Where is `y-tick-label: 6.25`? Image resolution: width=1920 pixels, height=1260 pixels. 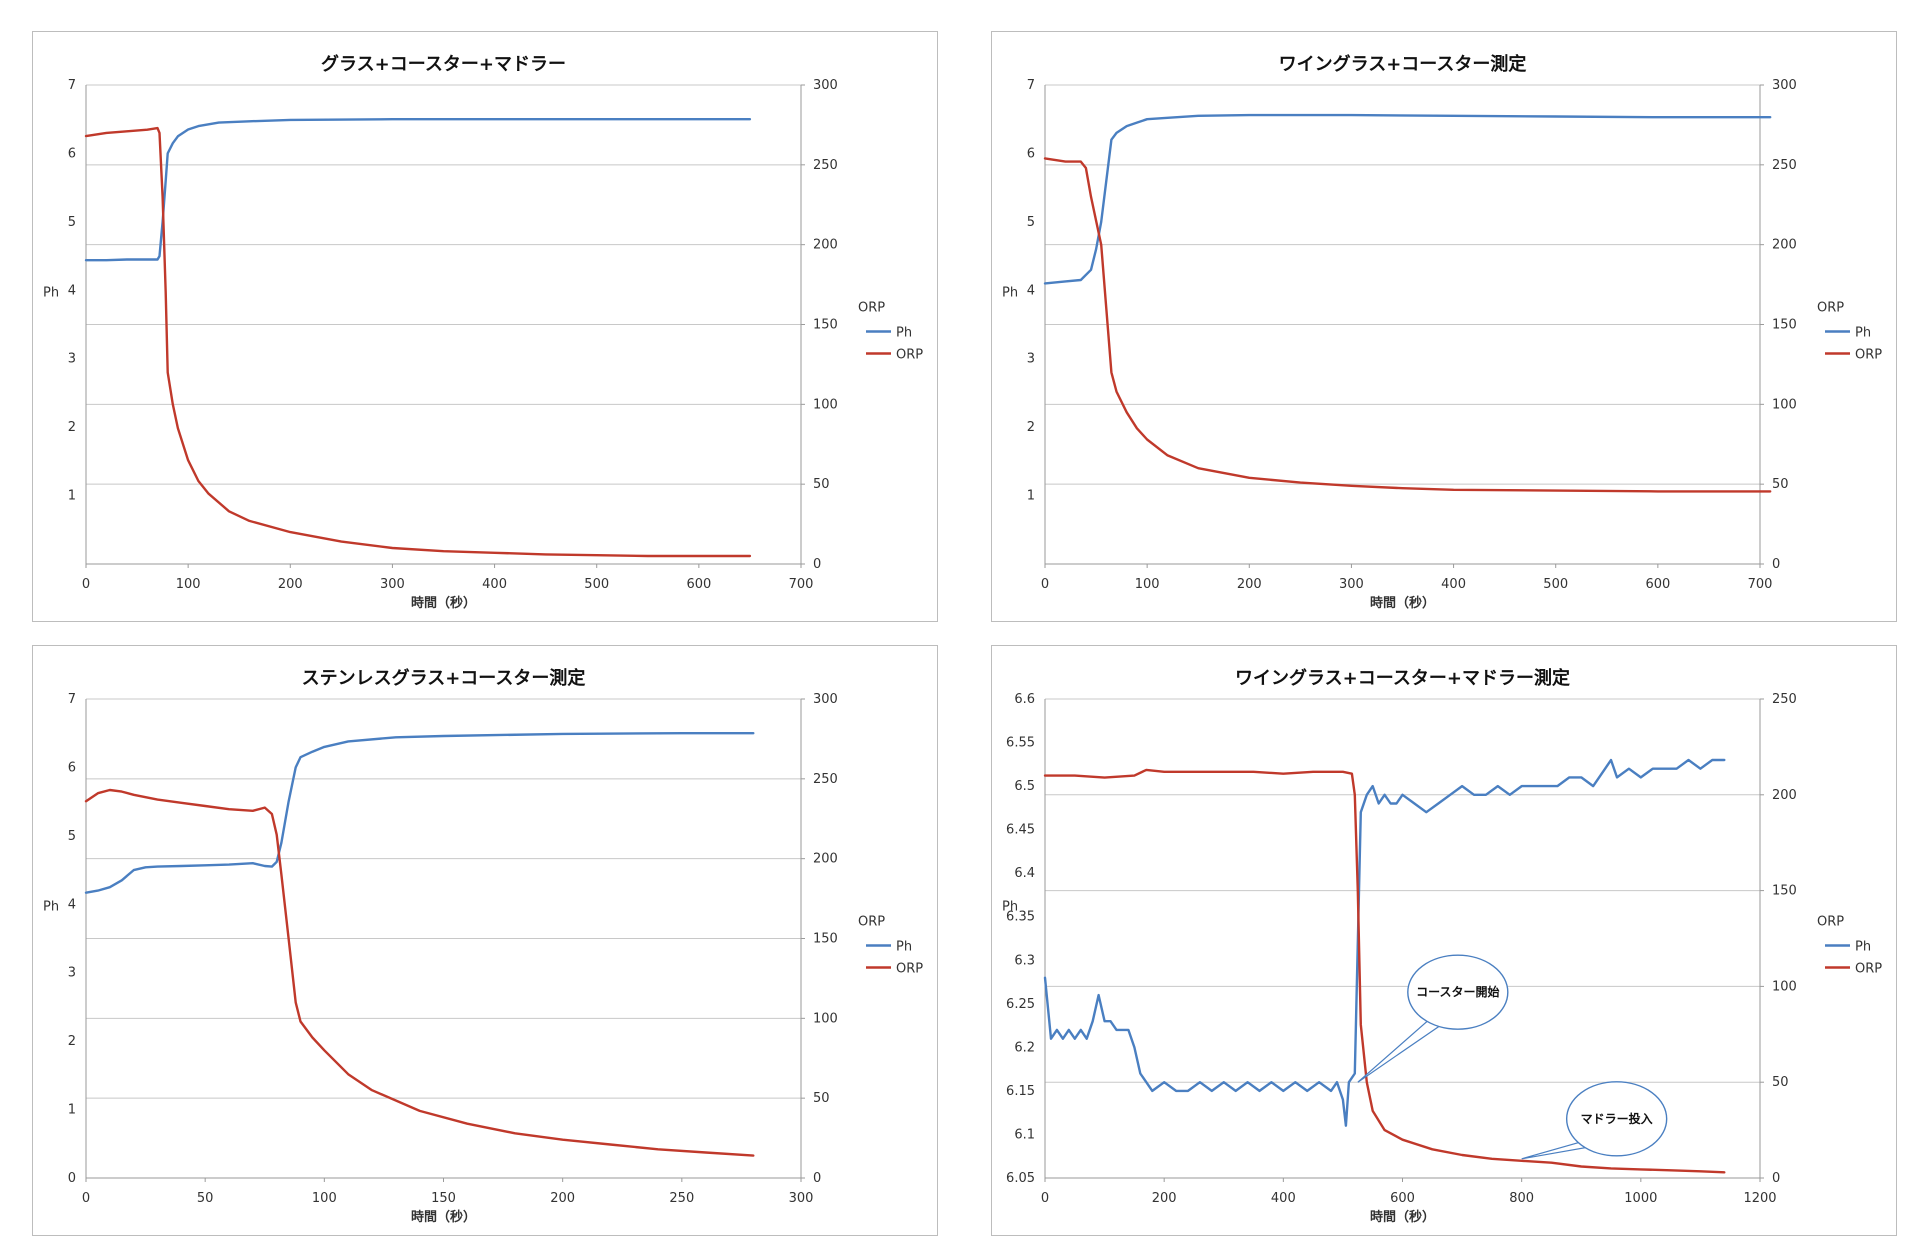
y-tick-label: 6.25 is located at coordinates (1020, 1004).